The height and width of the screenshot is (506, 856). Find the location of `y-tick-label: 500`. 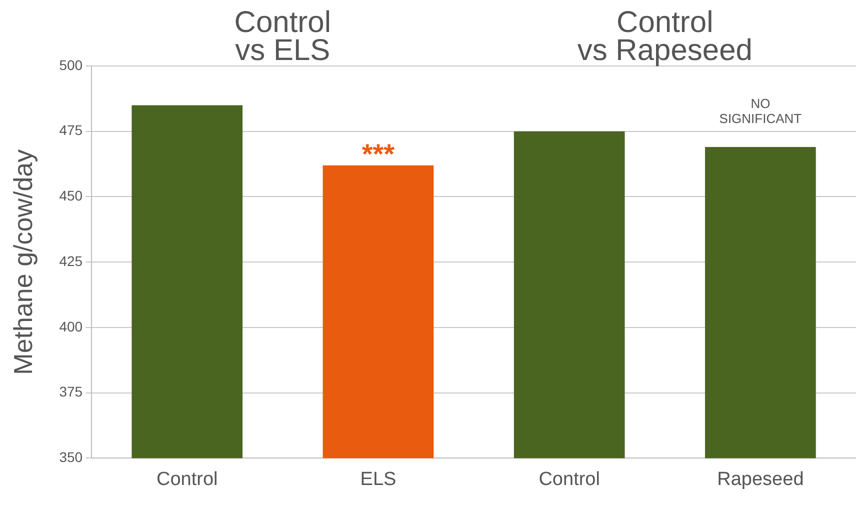

y-tick-label: 500 is located at coordinates (71, 64).